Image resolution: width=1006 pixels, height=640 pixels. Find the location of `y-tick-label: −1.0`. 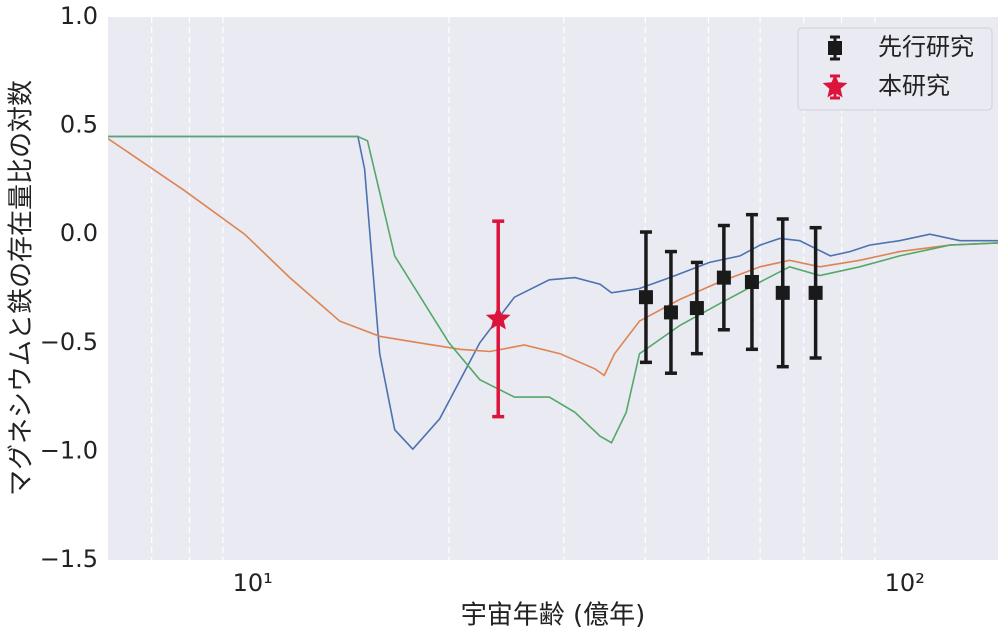

y-tick-label: −1.0 is located at coordinates (69, 450).